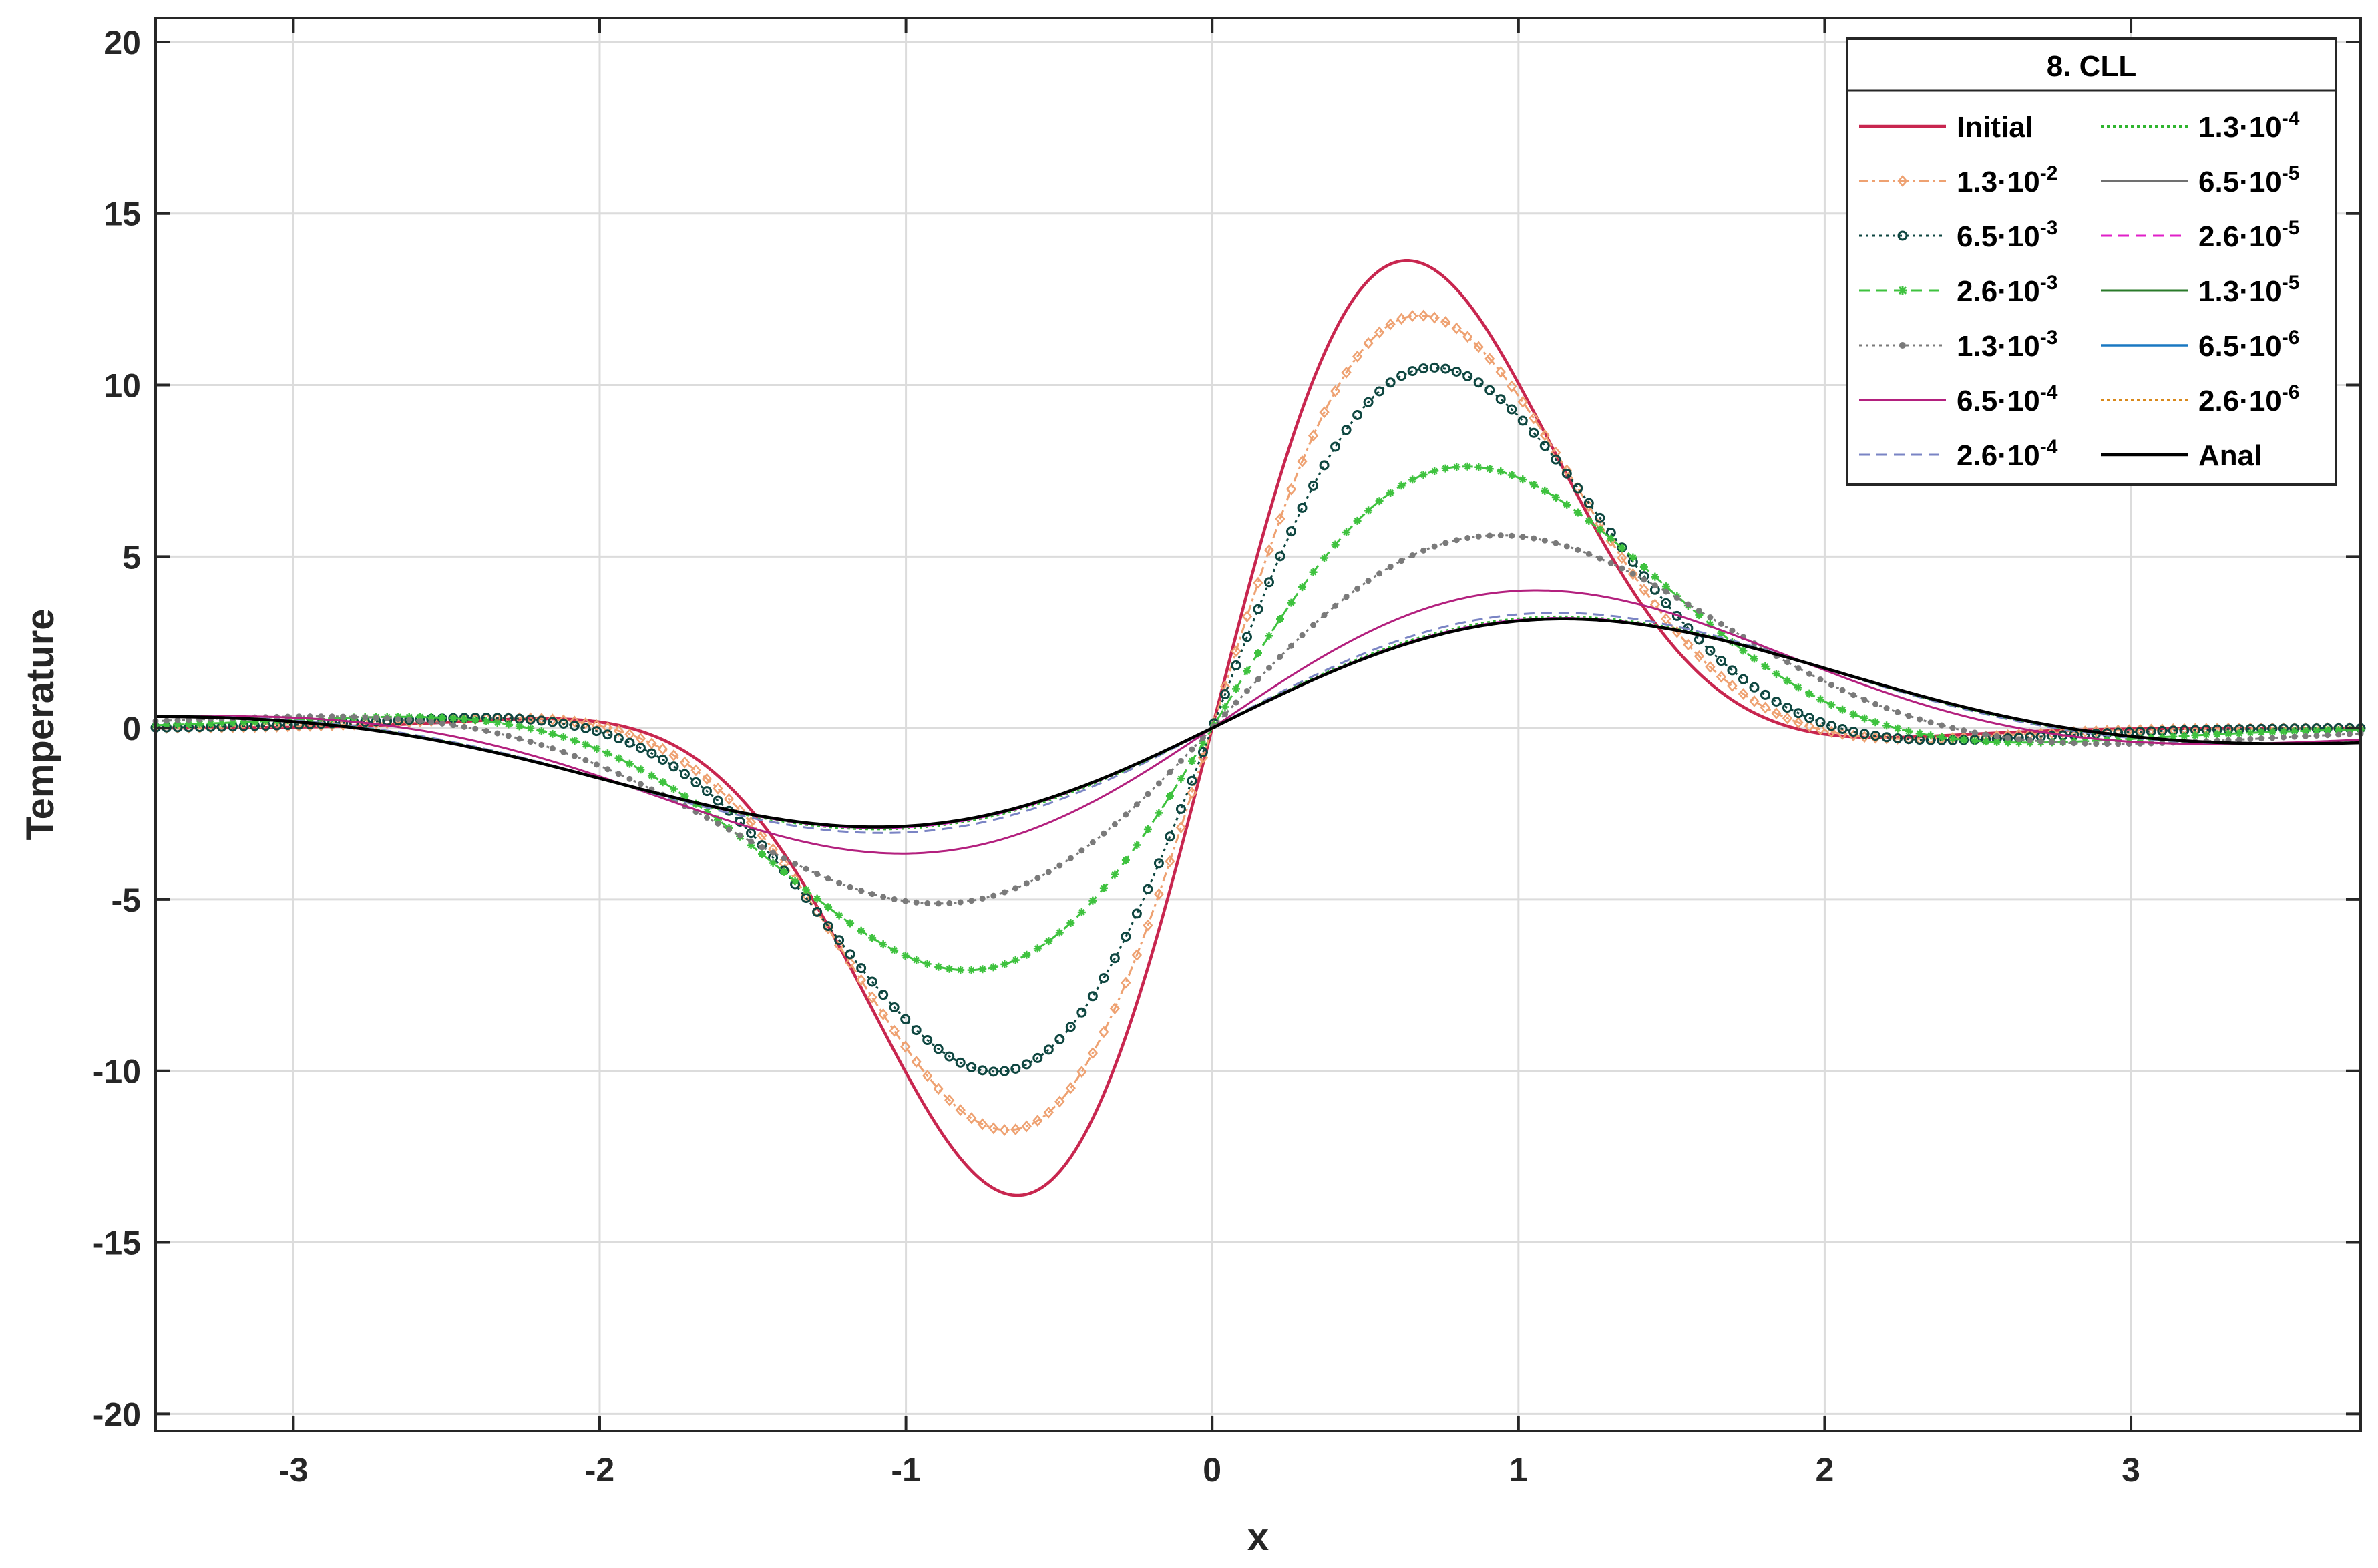 The image size is (2378, 1568). I want to click on x-tick-label: 1, so click(1519, 1470).